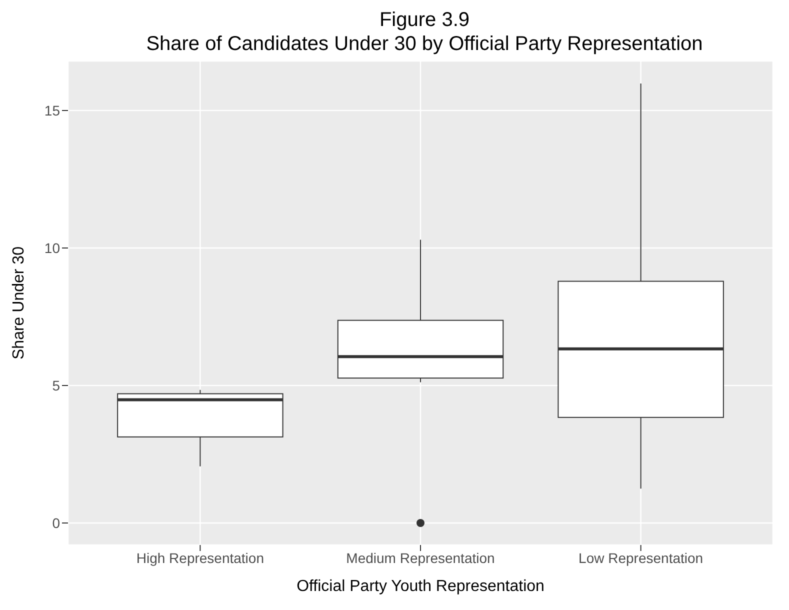  Describe the element at coordinates (19, 303) in the screenshot. I see `y-axis-title: Share Under 30` at that location.